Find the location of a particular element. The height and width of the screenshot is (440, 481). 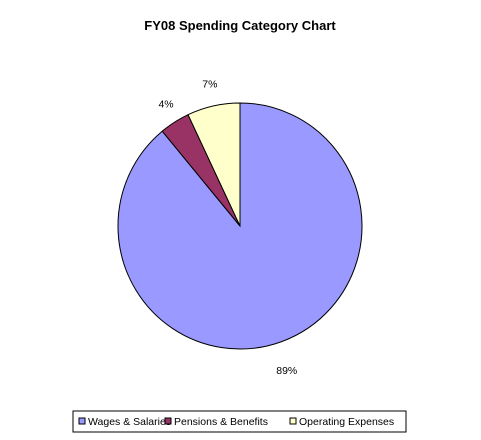

legend-swatch-wages-salaries is located at coordinates (82, 421).